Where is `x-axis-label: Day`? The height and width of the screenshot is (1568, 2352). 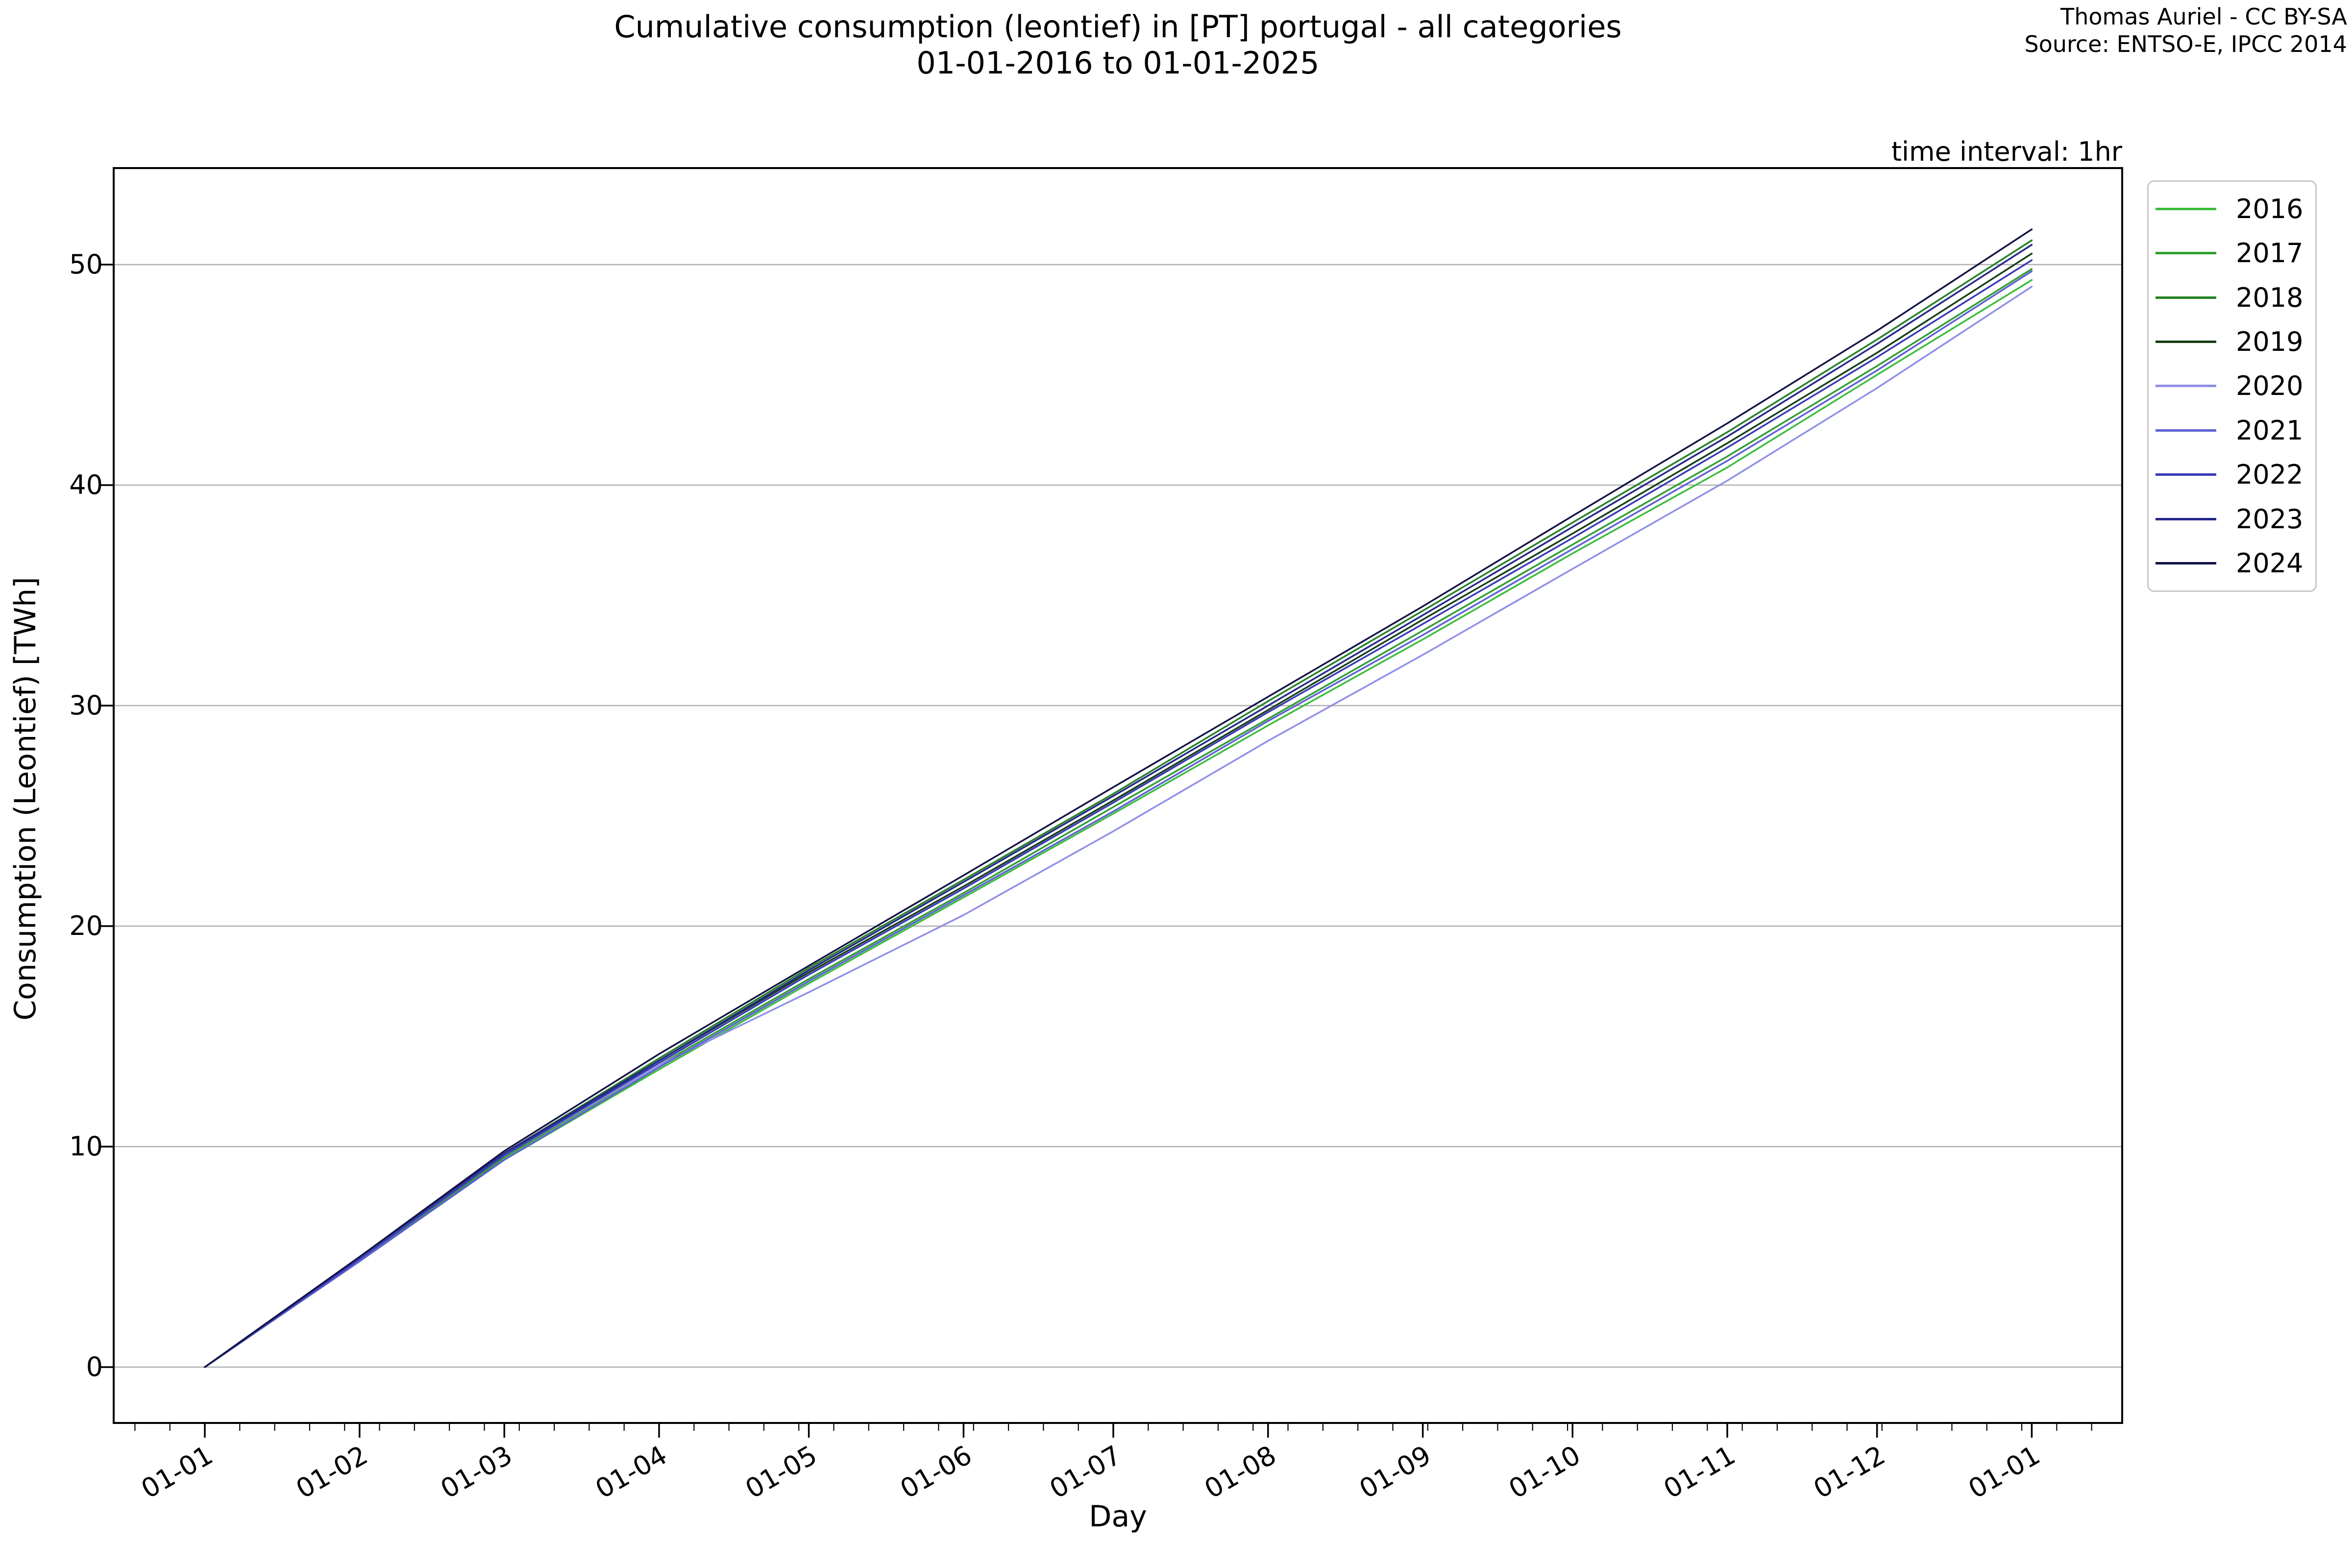
x-axis-label: Day is located at coordinates (1118, 1516).